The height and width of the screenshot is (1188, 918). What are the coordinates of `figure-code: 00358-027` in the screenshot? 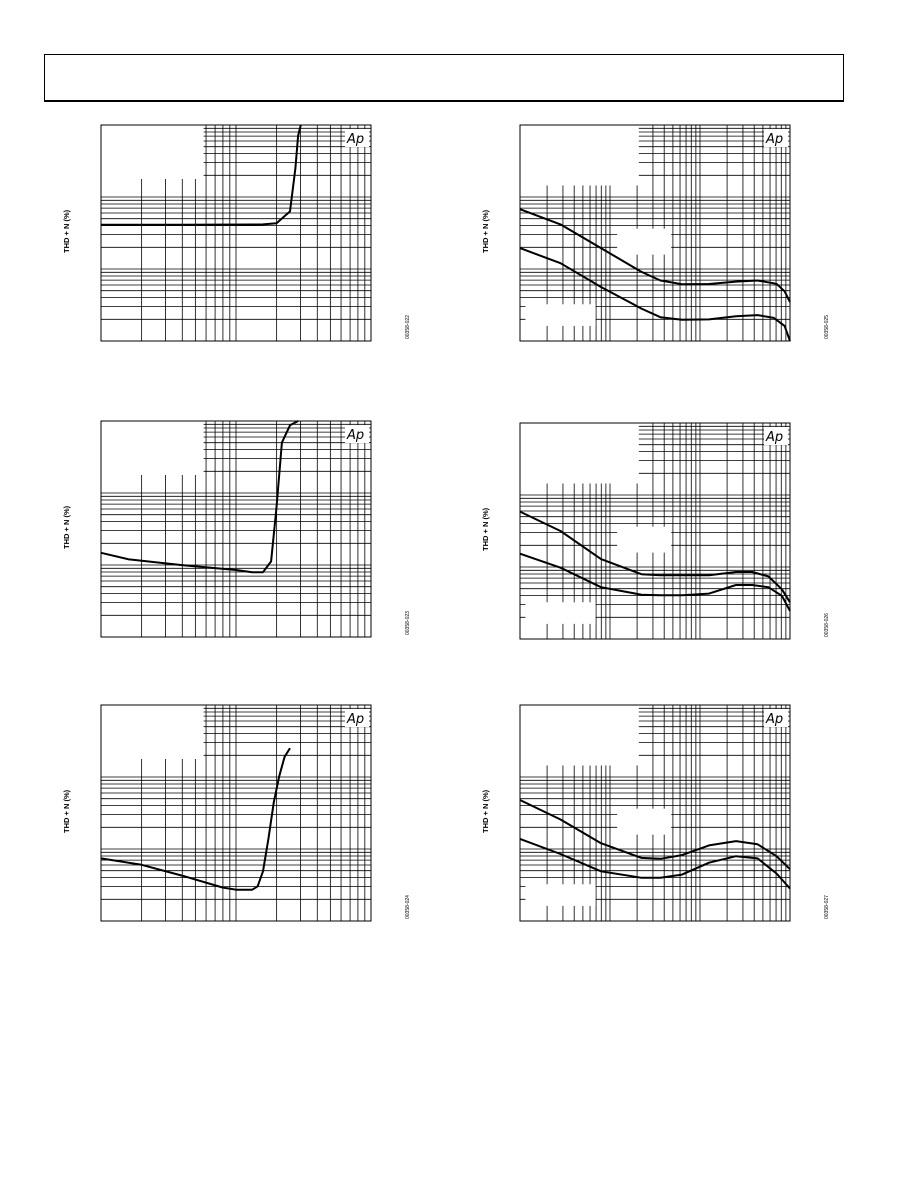 It's located at (827, 907).